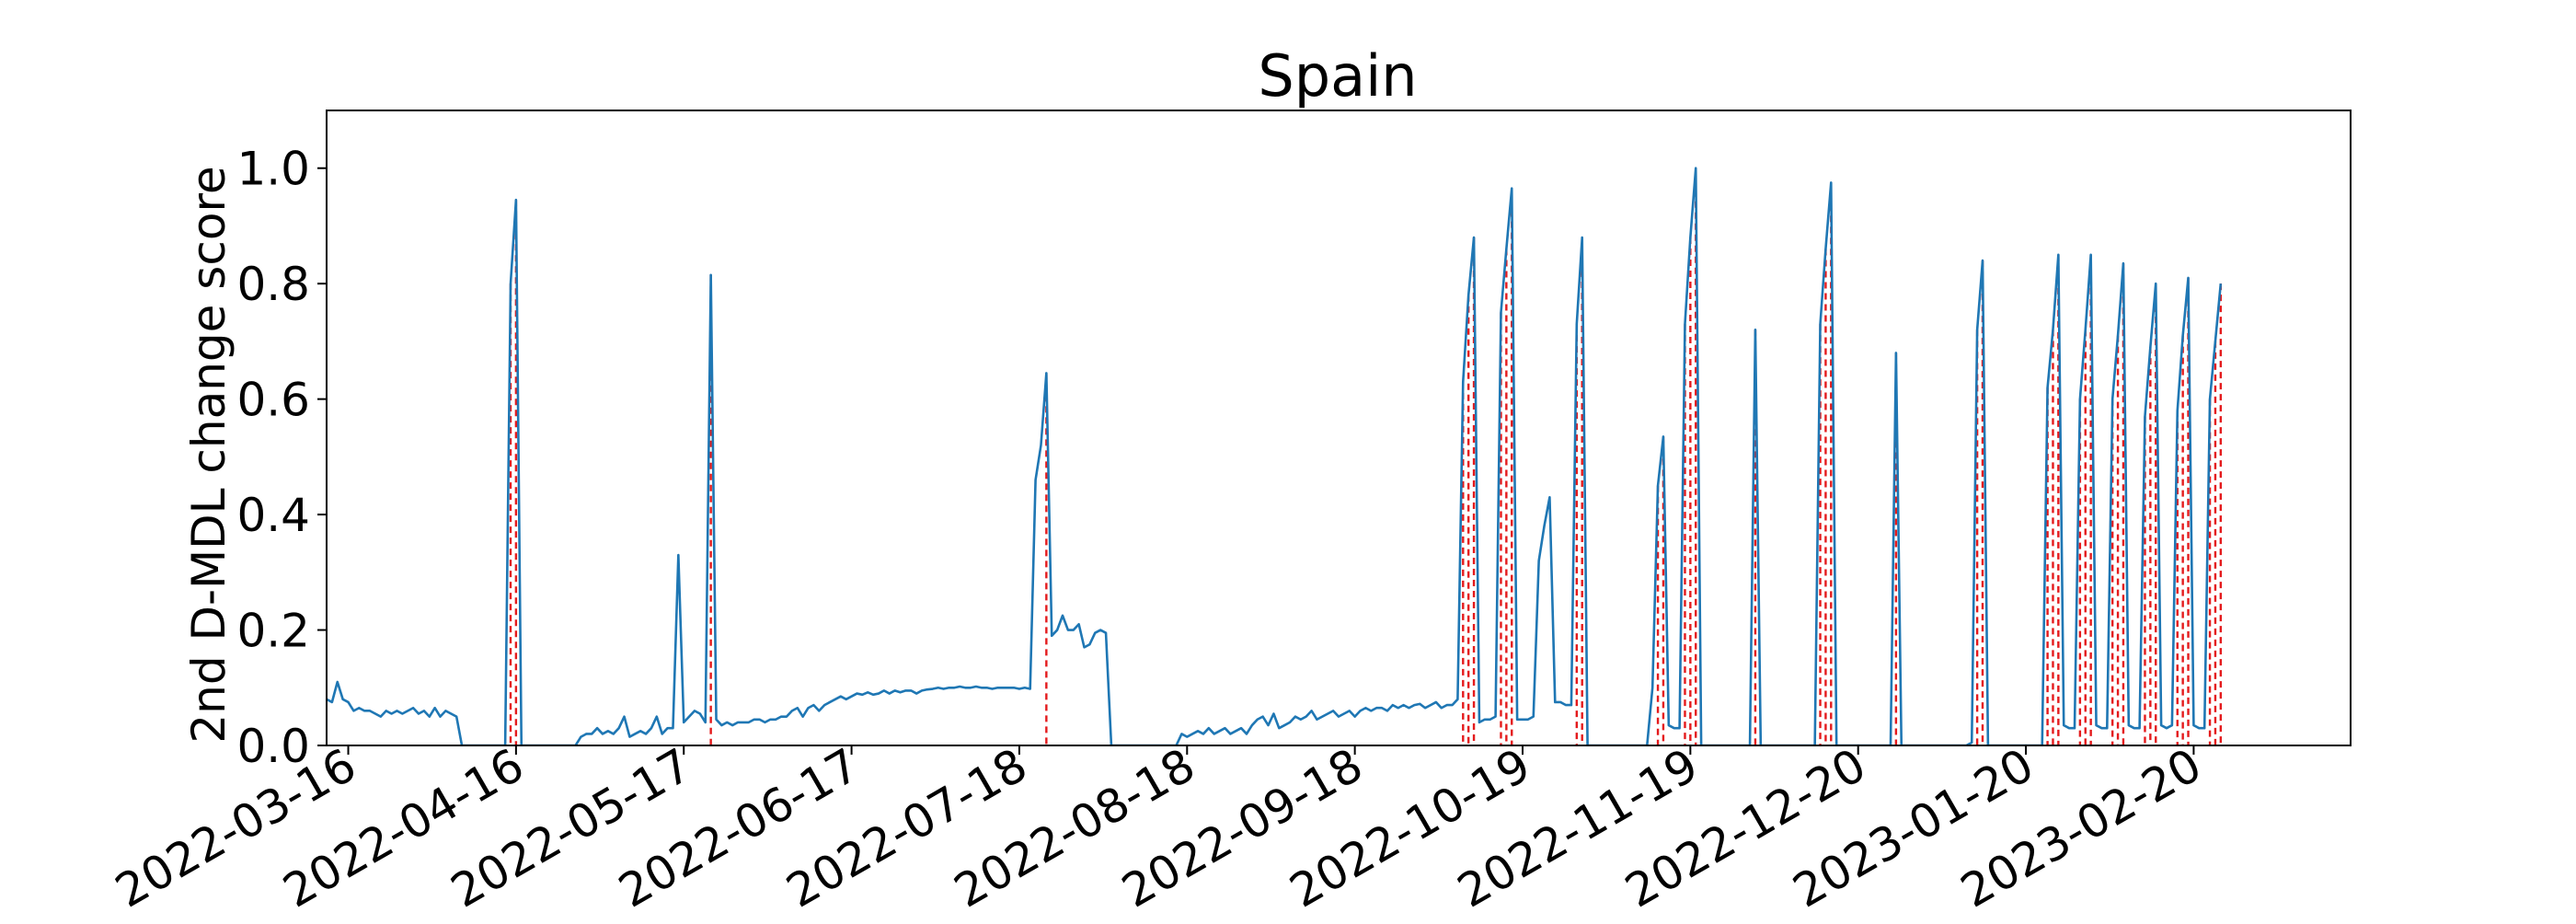 The height and width of the screenshot is (924, 2576). Describe the element at coordinates (273, 631) in the screenshot. I see `y-tick-label: 0.2` at that location.